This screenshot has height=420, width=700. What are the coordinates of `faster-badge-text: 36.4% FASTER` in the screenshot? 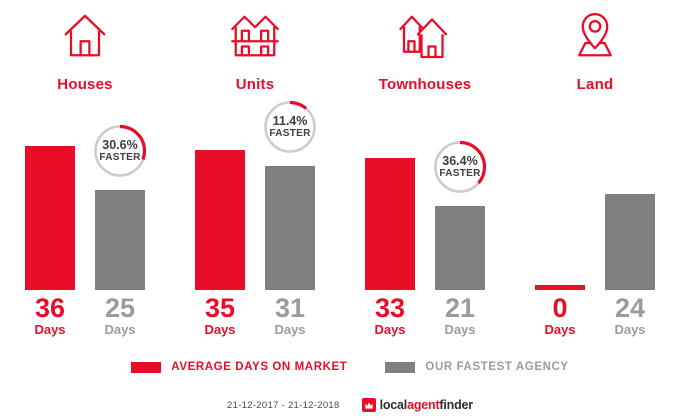 It's located at (460, 167).